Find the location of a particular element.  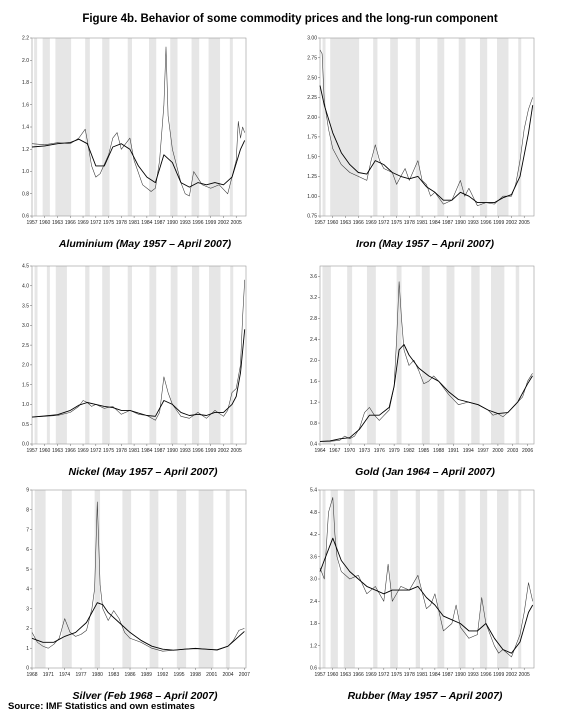

y-tick-label: 7 is located at coordinates (27, 530).